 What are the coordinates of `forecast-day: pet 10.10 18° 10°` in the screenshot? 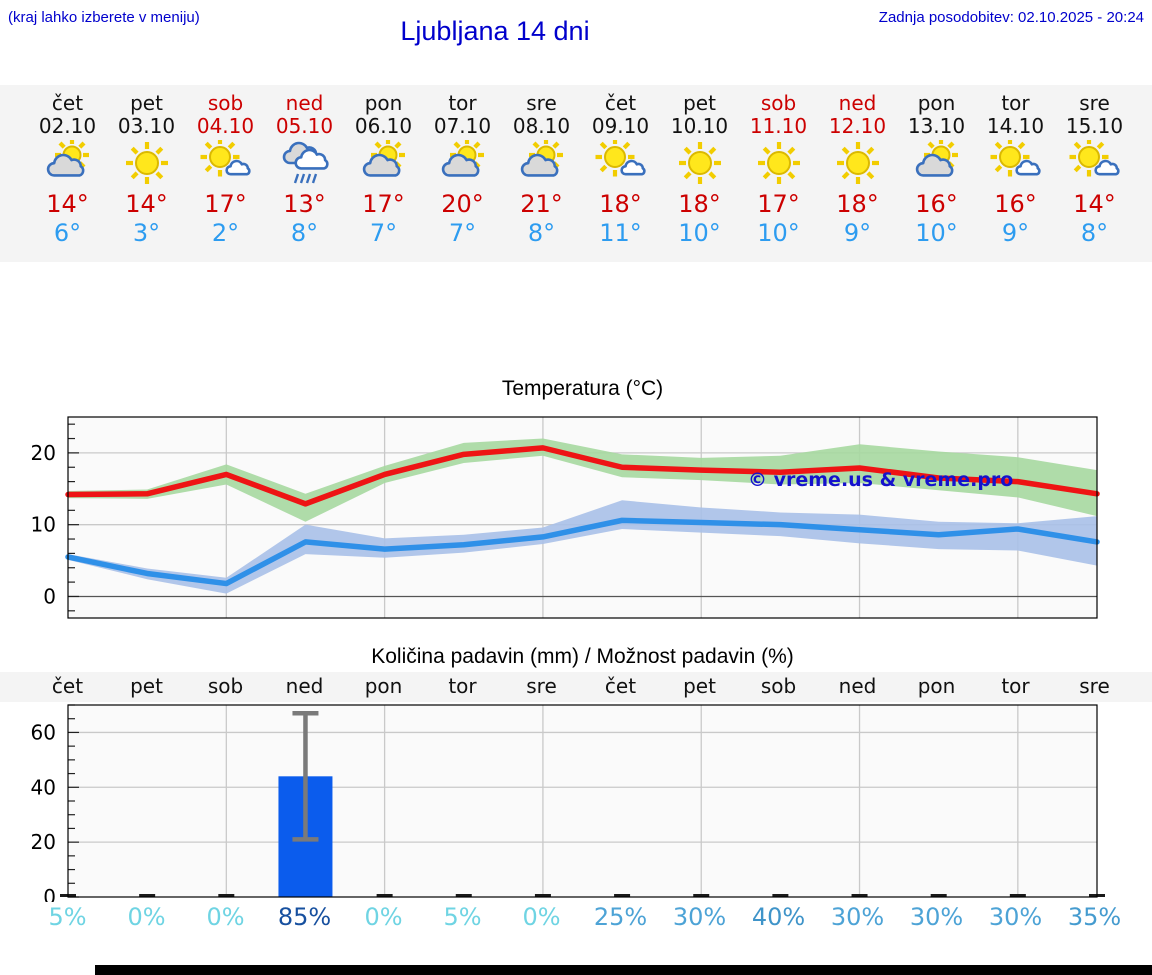 It's located at (699, 176).